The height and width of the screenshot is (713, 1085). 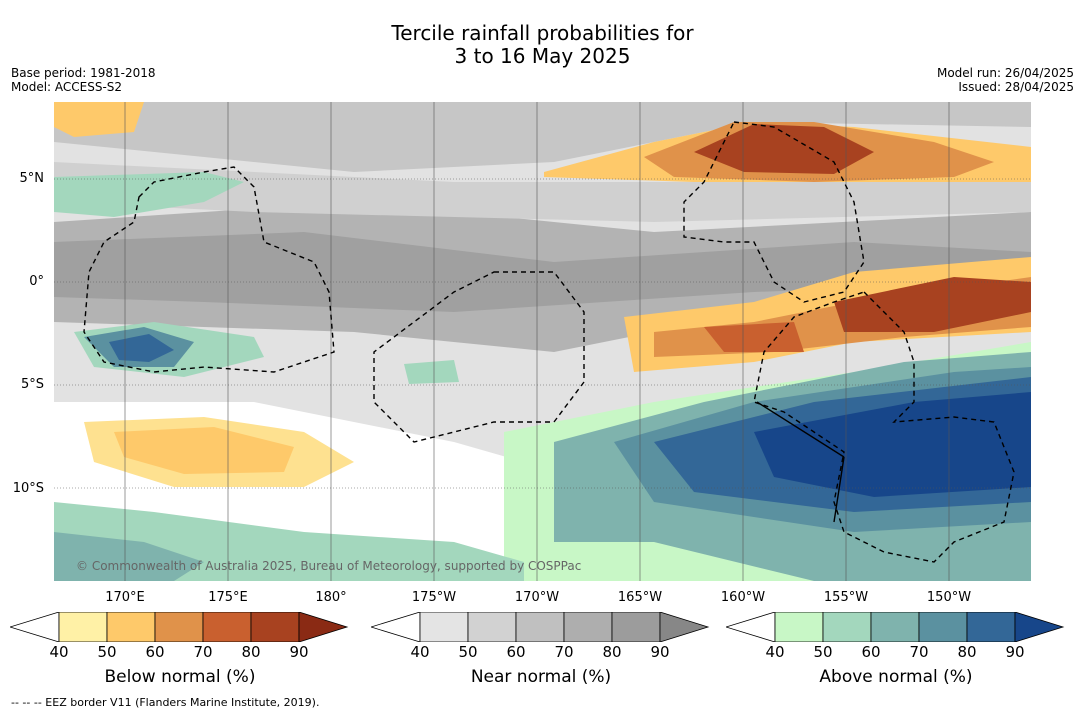 What do you see at coordinates (32, 178) in the screenshot?
I see `lat-label-5n: 5°N` at bounding box center [32, 178].